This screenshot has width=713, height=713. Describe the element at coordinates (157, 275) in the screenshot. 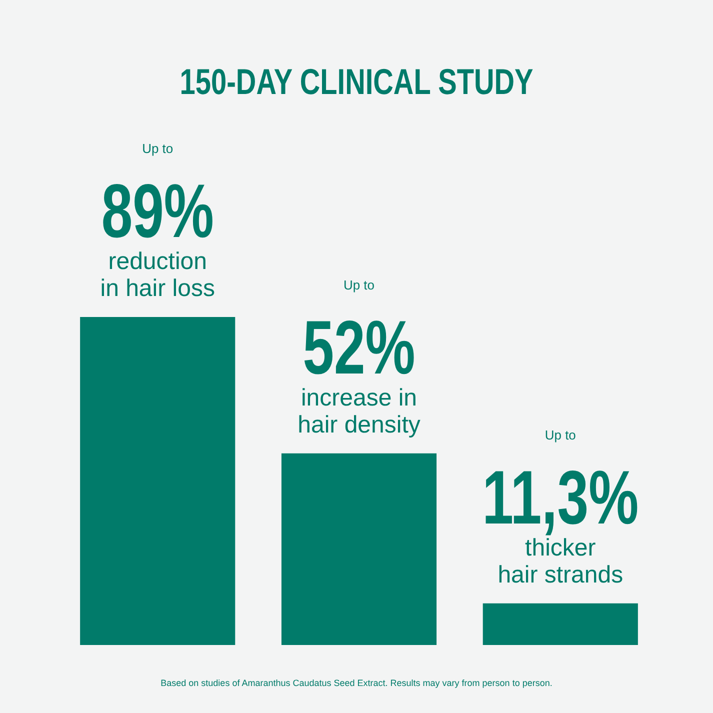

I see `x-tick-label: reduction in hair loss` at that location.